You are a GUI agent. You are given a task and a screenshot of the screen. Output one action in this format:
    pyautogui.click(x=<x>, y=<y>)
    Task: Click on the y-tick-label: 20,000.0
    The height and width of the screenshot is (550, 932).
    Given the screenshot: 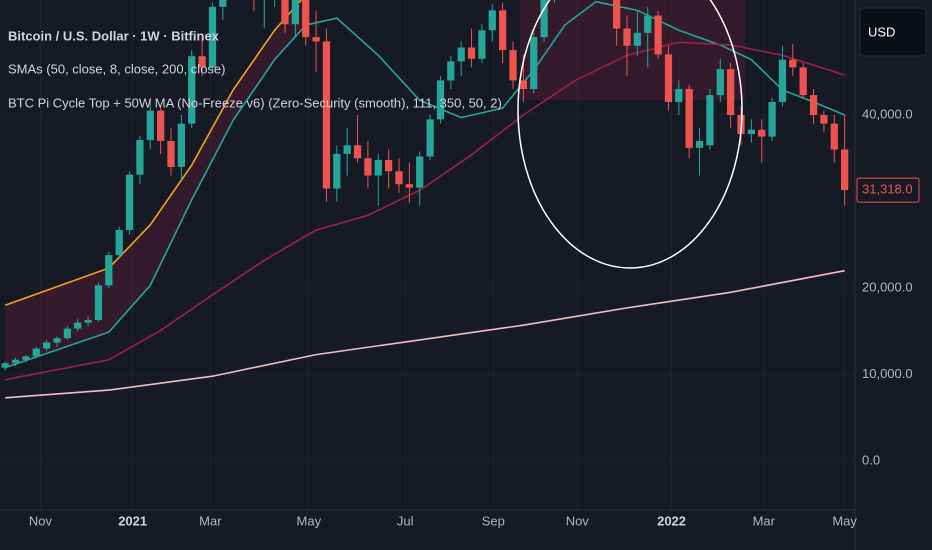 What is the action you would take?
    pyautogui.click(x=887, y=286)
    